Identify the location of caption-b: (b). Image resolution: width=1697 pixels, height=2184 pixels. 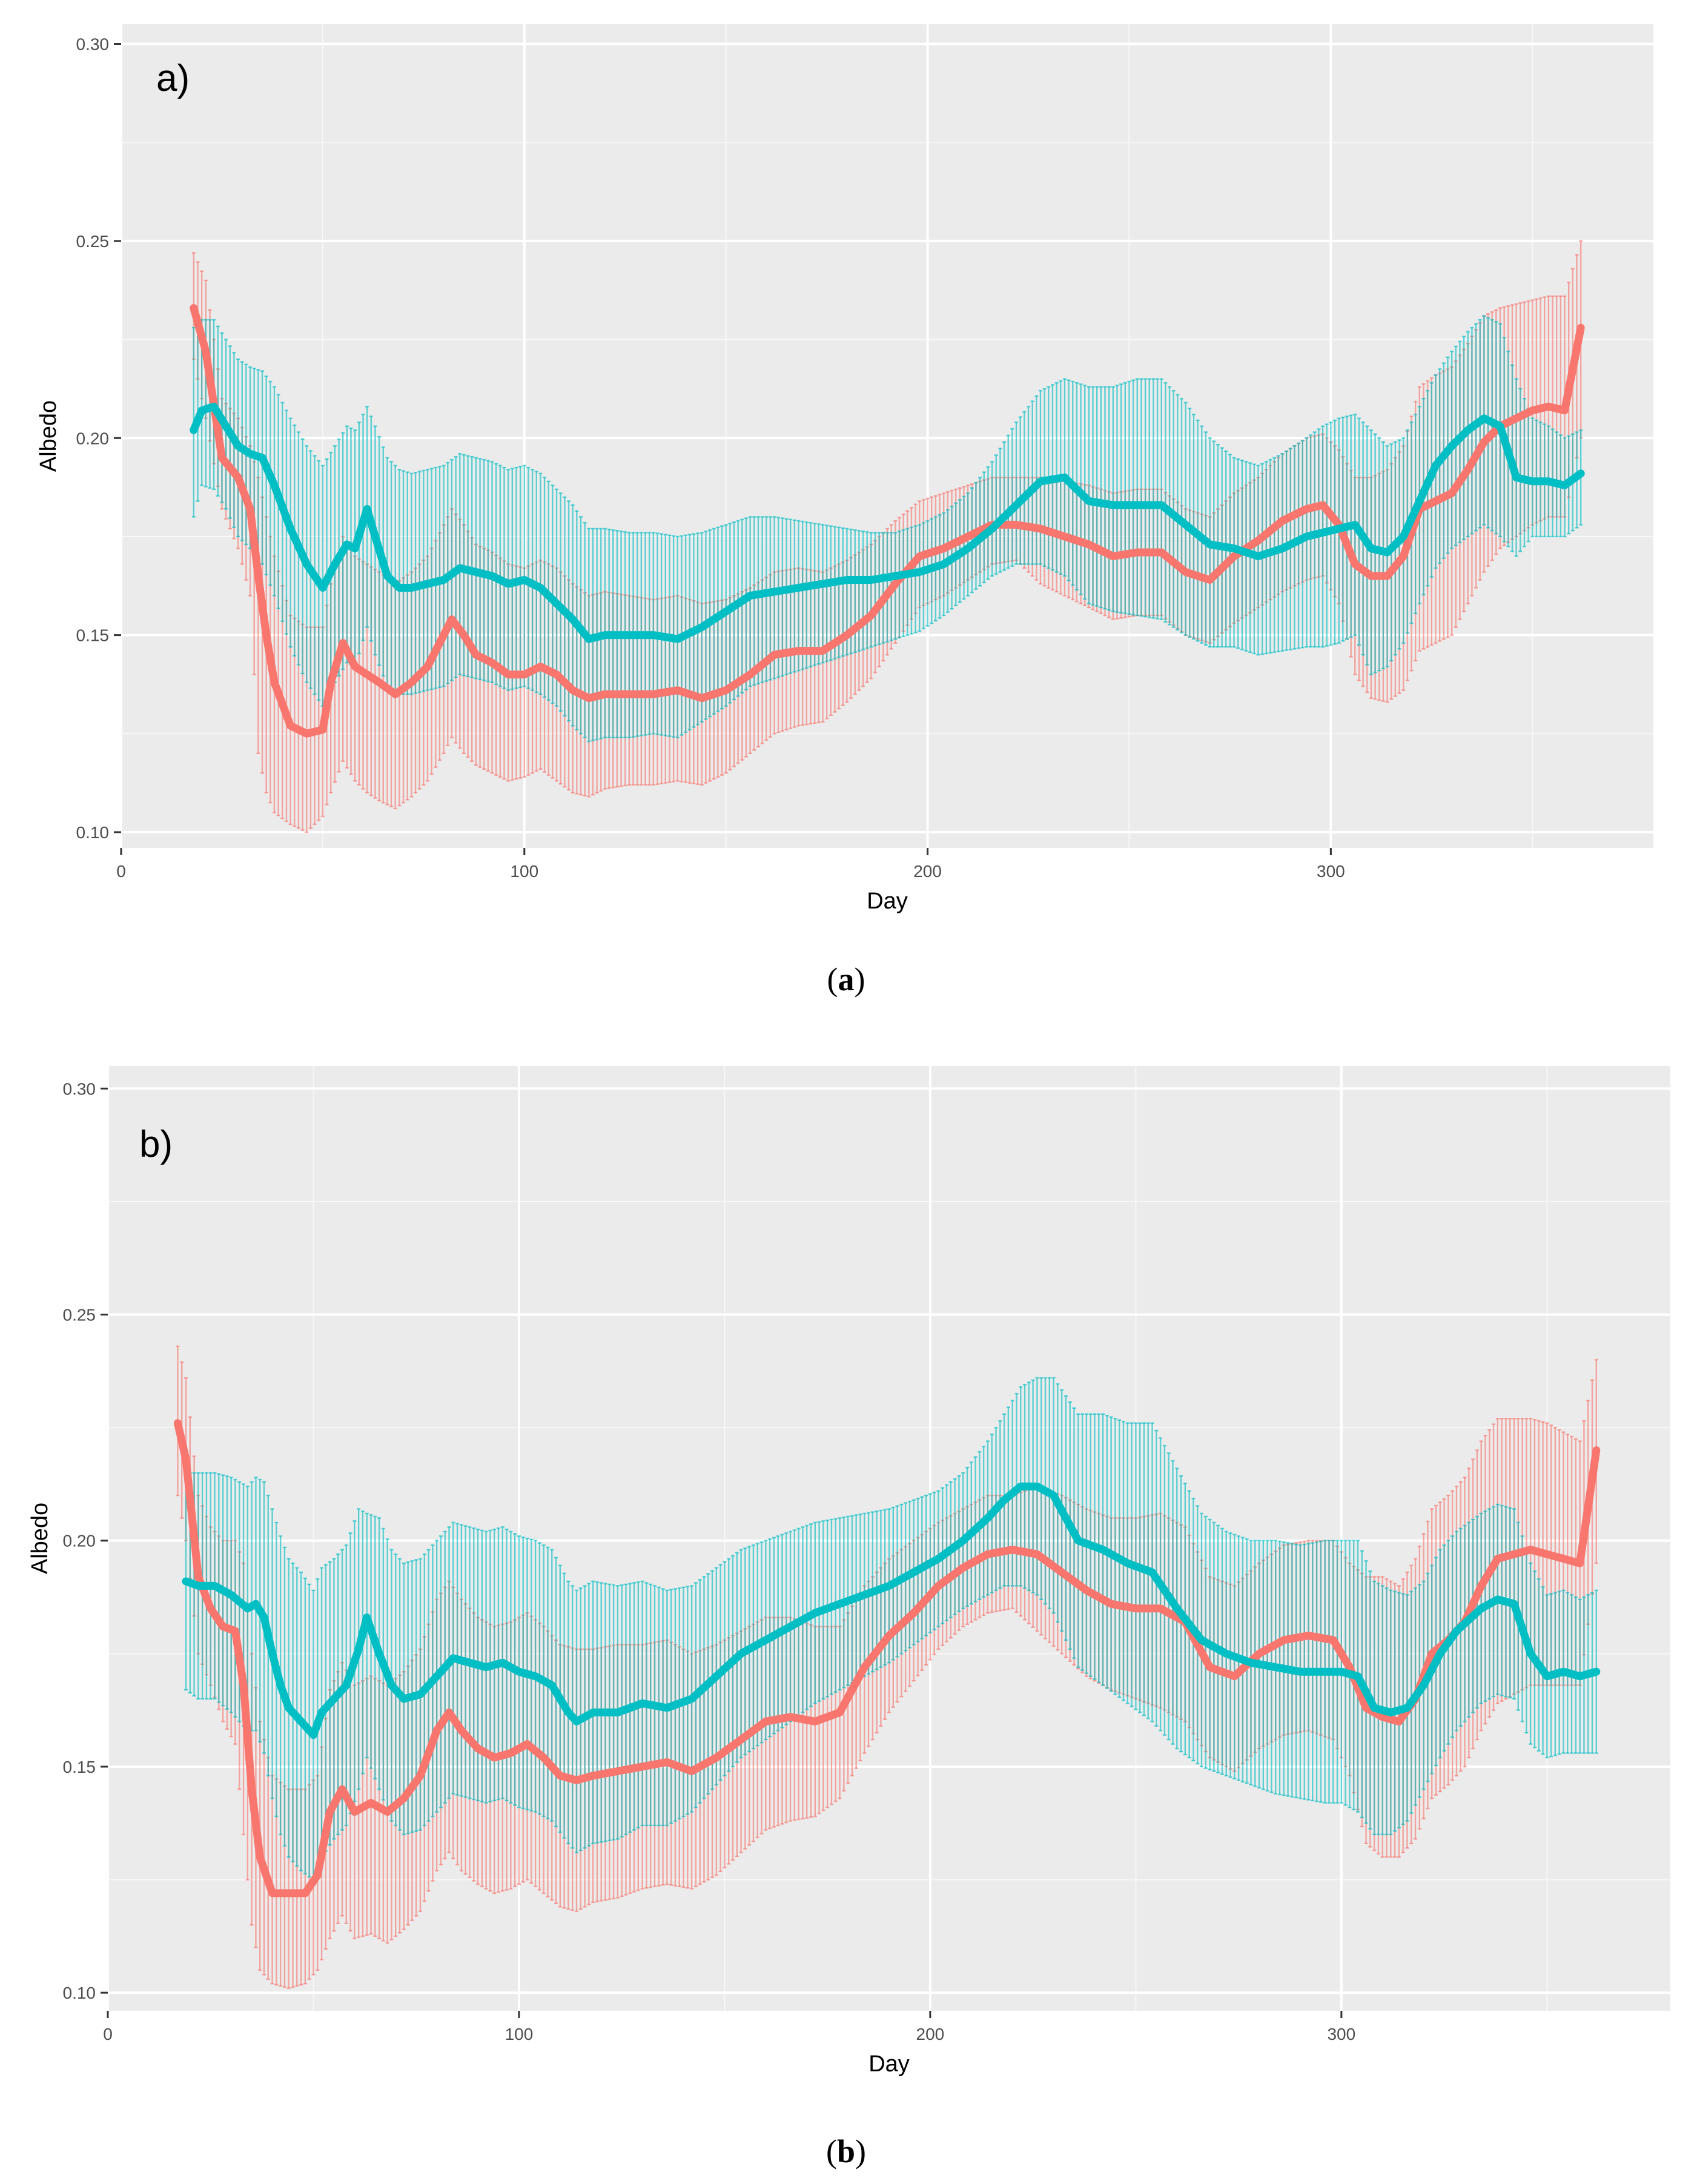
(846, 2151).